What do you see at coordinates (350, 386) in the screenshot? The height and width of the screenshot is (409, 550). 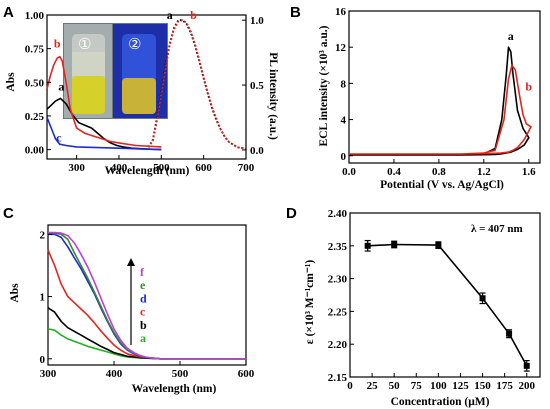 I see `panel-d-xtick-label: 0` at bounding box center [350, 386].